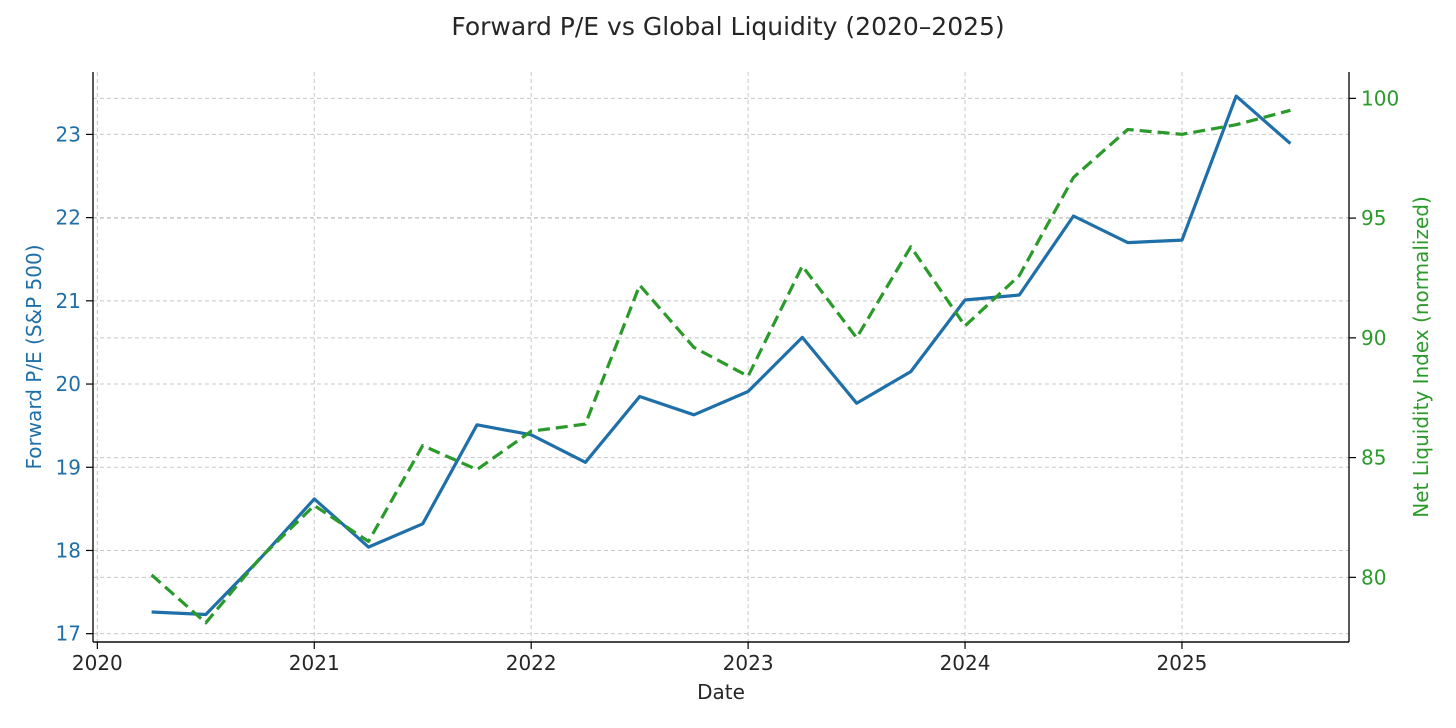  What do you see at coordinates (1373, 338) in the screenshot?
I see `right-tick-label: 90` at bounding box center [1373, 338].